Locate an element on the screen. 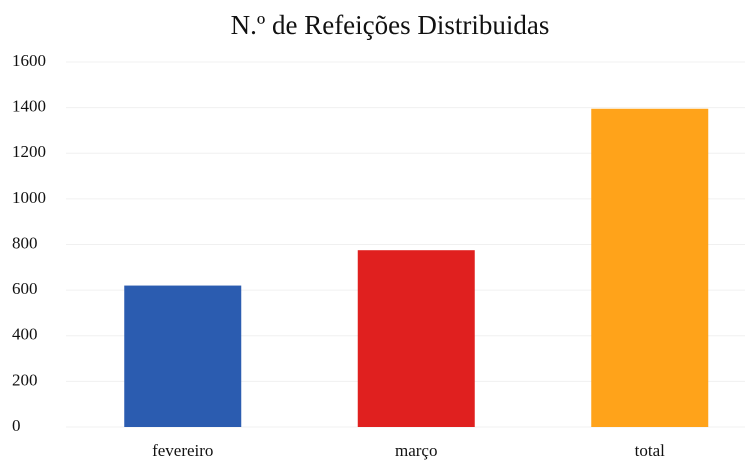  y-tick-label: 800 is located at coordinates (25, 242).